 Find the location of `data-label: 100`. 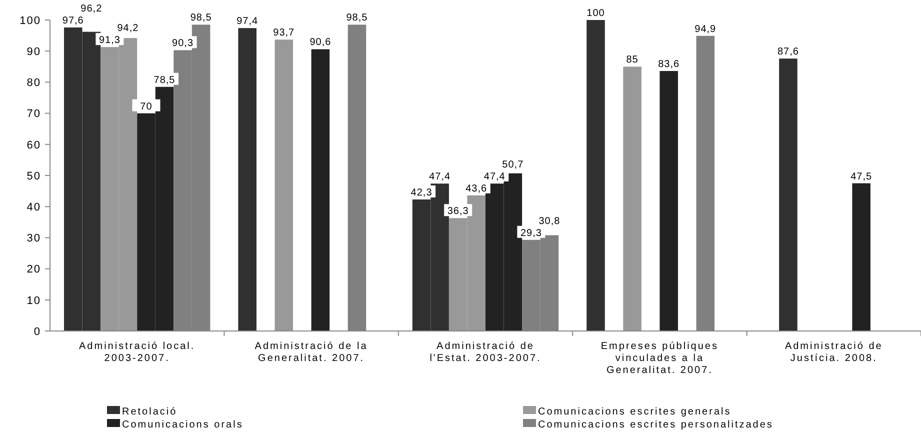

data-label: 100 is located at coordinates (595, 13).